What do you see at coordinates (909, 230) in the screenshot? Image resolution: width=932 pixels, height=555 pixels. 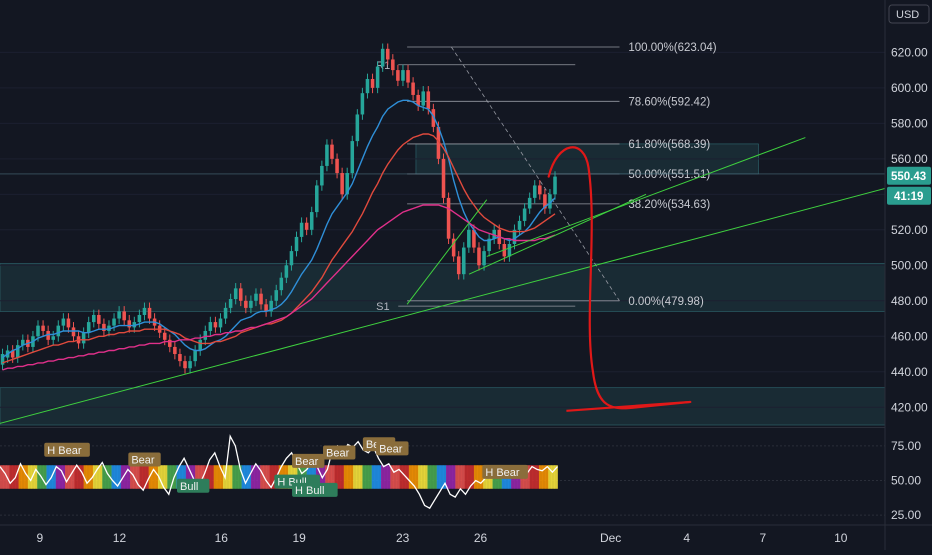 I see `price-tick-label: 520.00` at bounding box center [909, 230].